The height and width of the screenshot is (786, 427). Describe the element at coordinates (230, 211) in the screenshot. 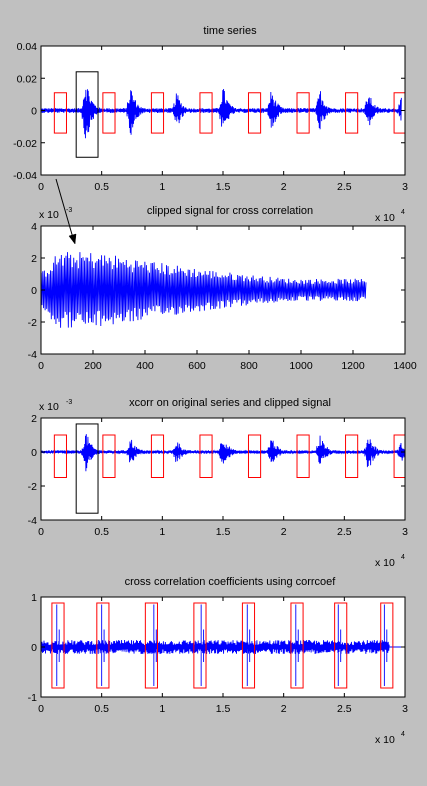

I see `chart-title: clipped signal for cross correlation` at that location.